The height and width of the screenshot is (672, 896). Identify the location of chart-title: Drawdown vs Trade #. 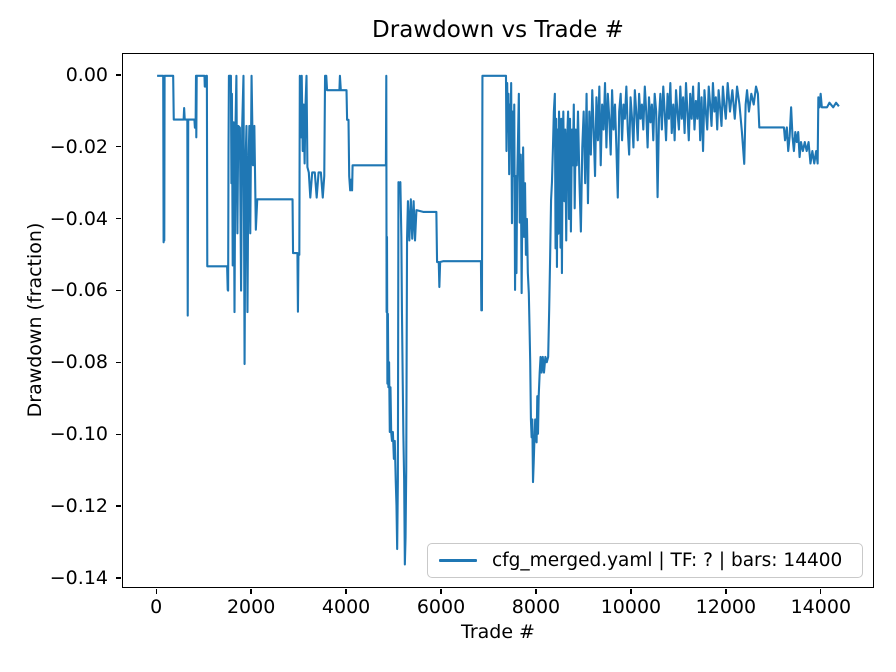
(498, 30).